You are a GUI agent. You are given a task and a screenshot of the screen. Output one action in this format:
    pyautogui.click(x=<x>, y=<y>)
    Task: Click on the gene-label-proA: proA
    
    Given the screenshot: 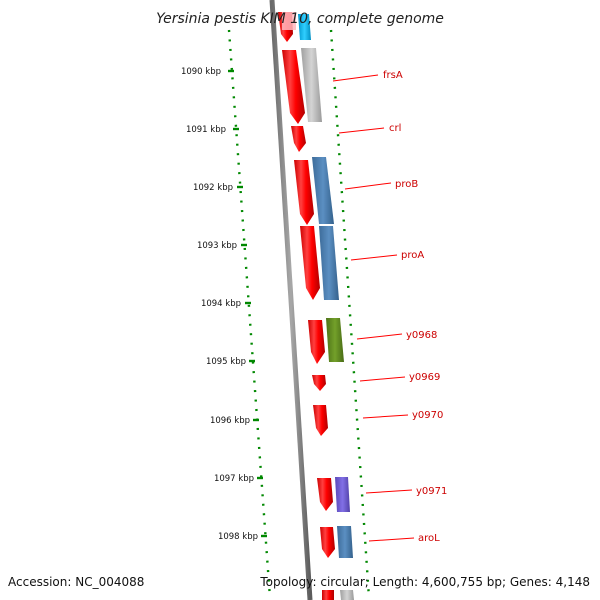 What is the action you would take?
    pyautogui.click(x=412, y=255)
    